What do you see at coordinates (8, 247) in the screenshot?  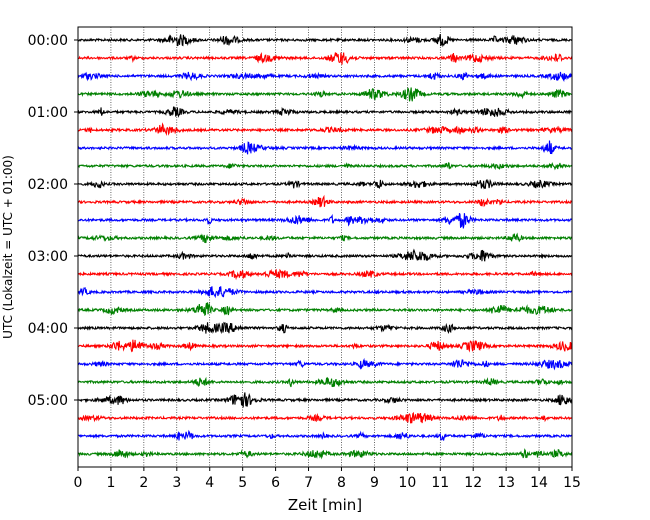 I see `y-axis-label: UTC (Lokalzeit = UTC + 01:00)` at bounding box center [8, 247].